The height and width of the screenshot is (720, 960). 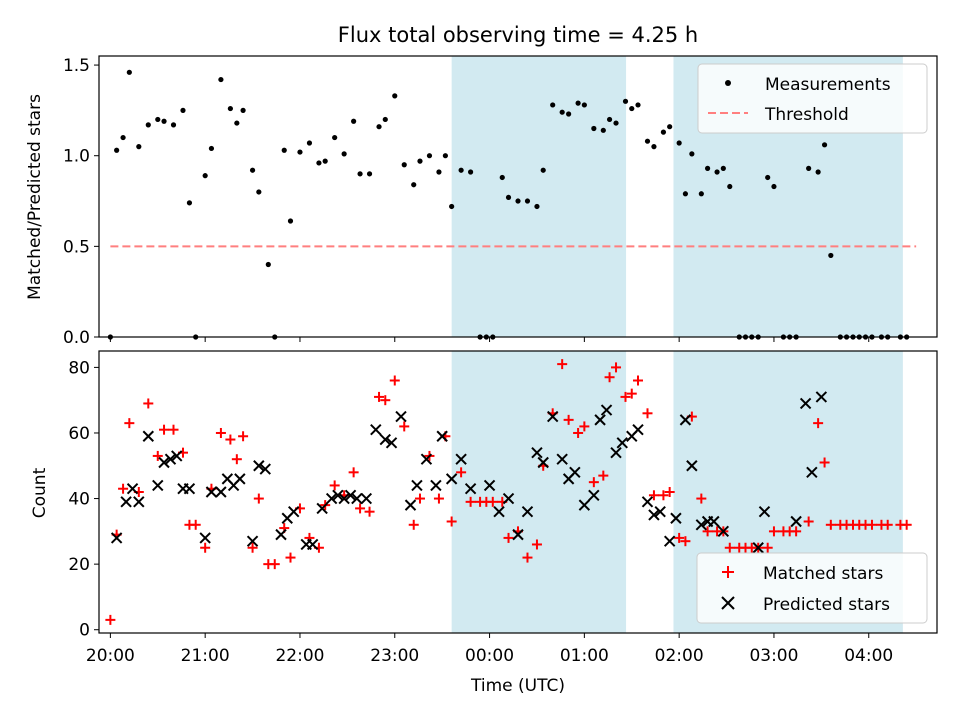 What do you see at coordinates (40, 492) in the screenshot?
I see `bottom-ylabel: Count` at bounding box center [40, 492].